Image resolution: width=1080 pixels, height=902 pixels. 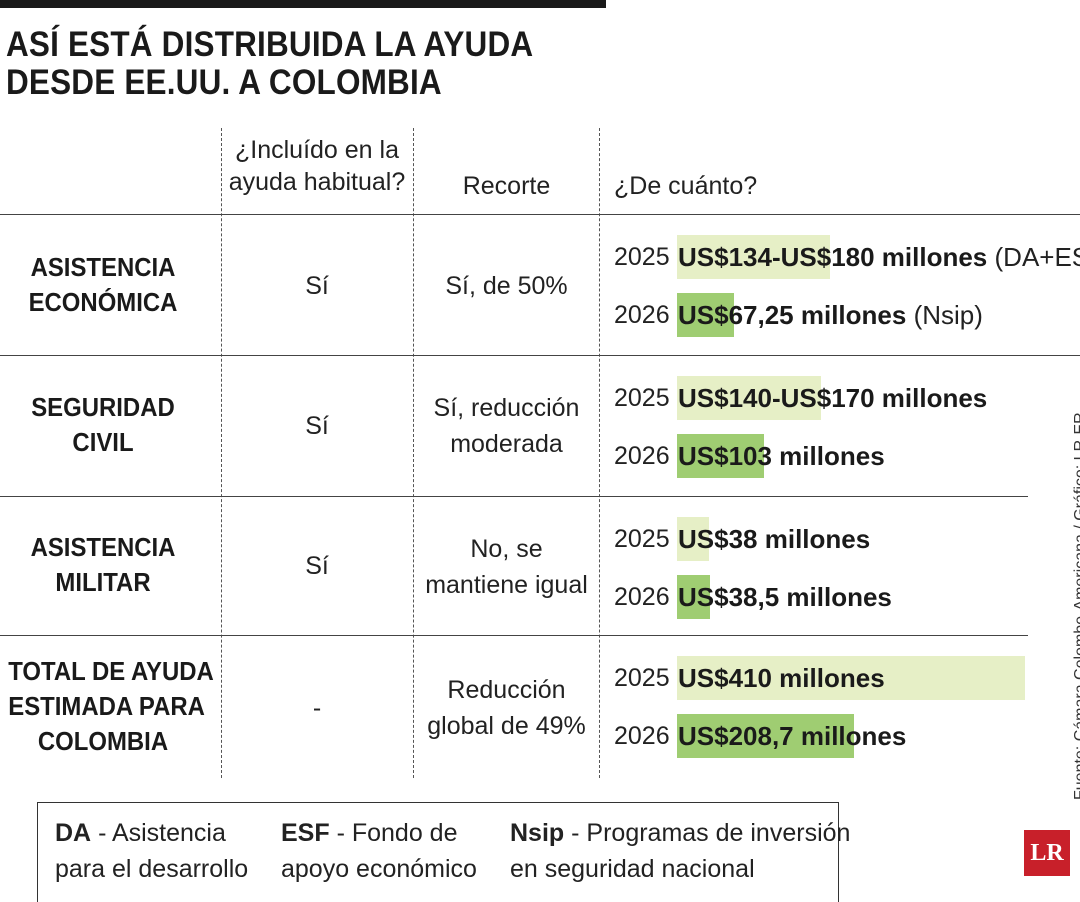 I want to click on amount-label: US$38 millones, so click(x=774, y=539).